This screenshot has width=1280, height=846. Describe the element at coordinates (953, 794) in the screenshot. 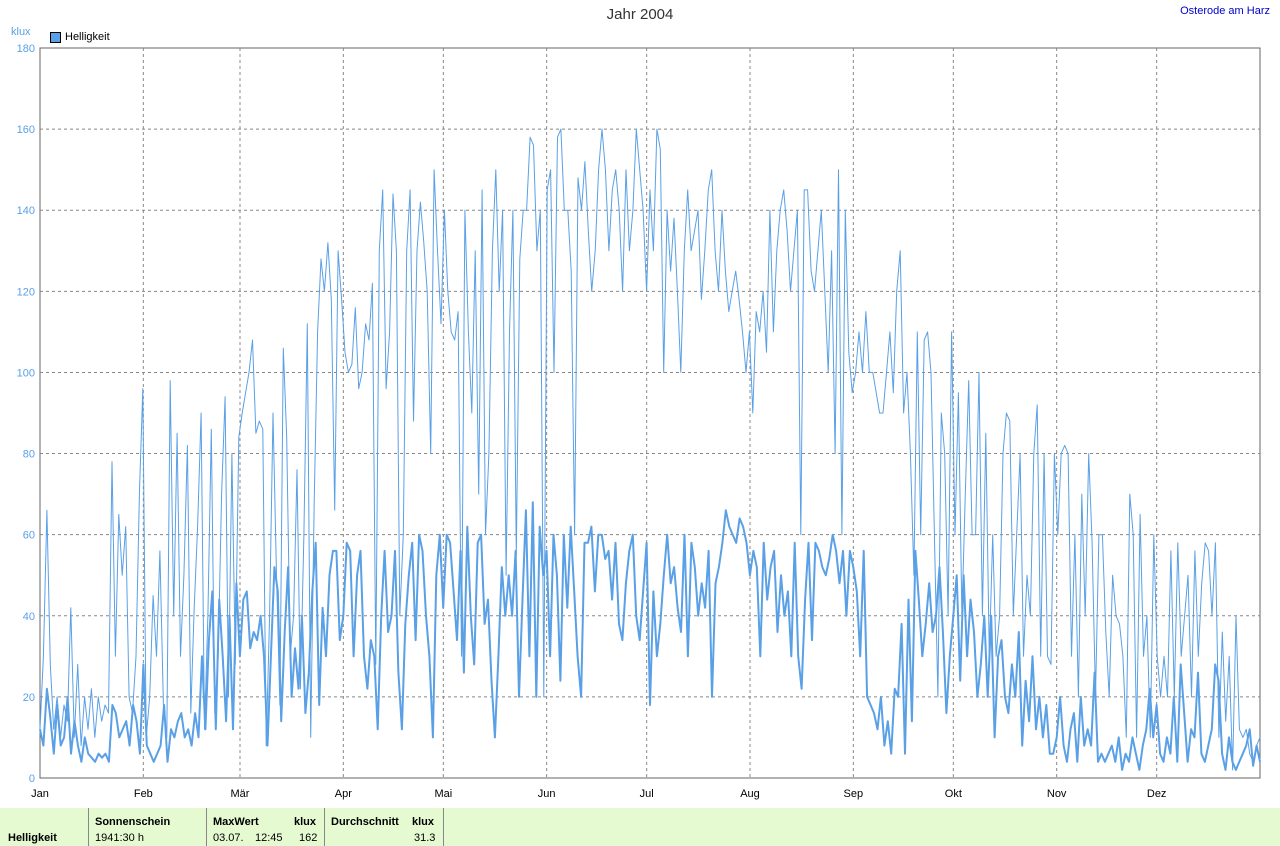

I see `x-tick-label: Okt` at that location.